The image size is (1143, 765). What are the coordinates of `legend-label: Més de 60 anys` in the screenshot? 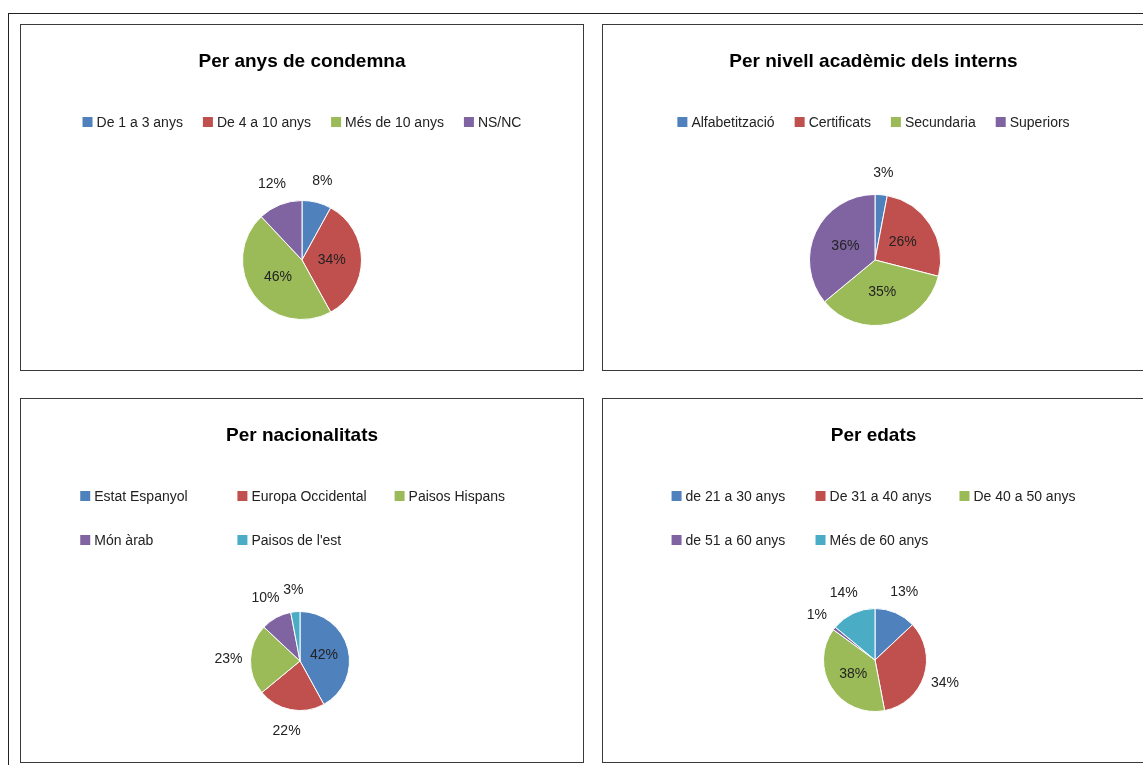 It's located at (879, 539).